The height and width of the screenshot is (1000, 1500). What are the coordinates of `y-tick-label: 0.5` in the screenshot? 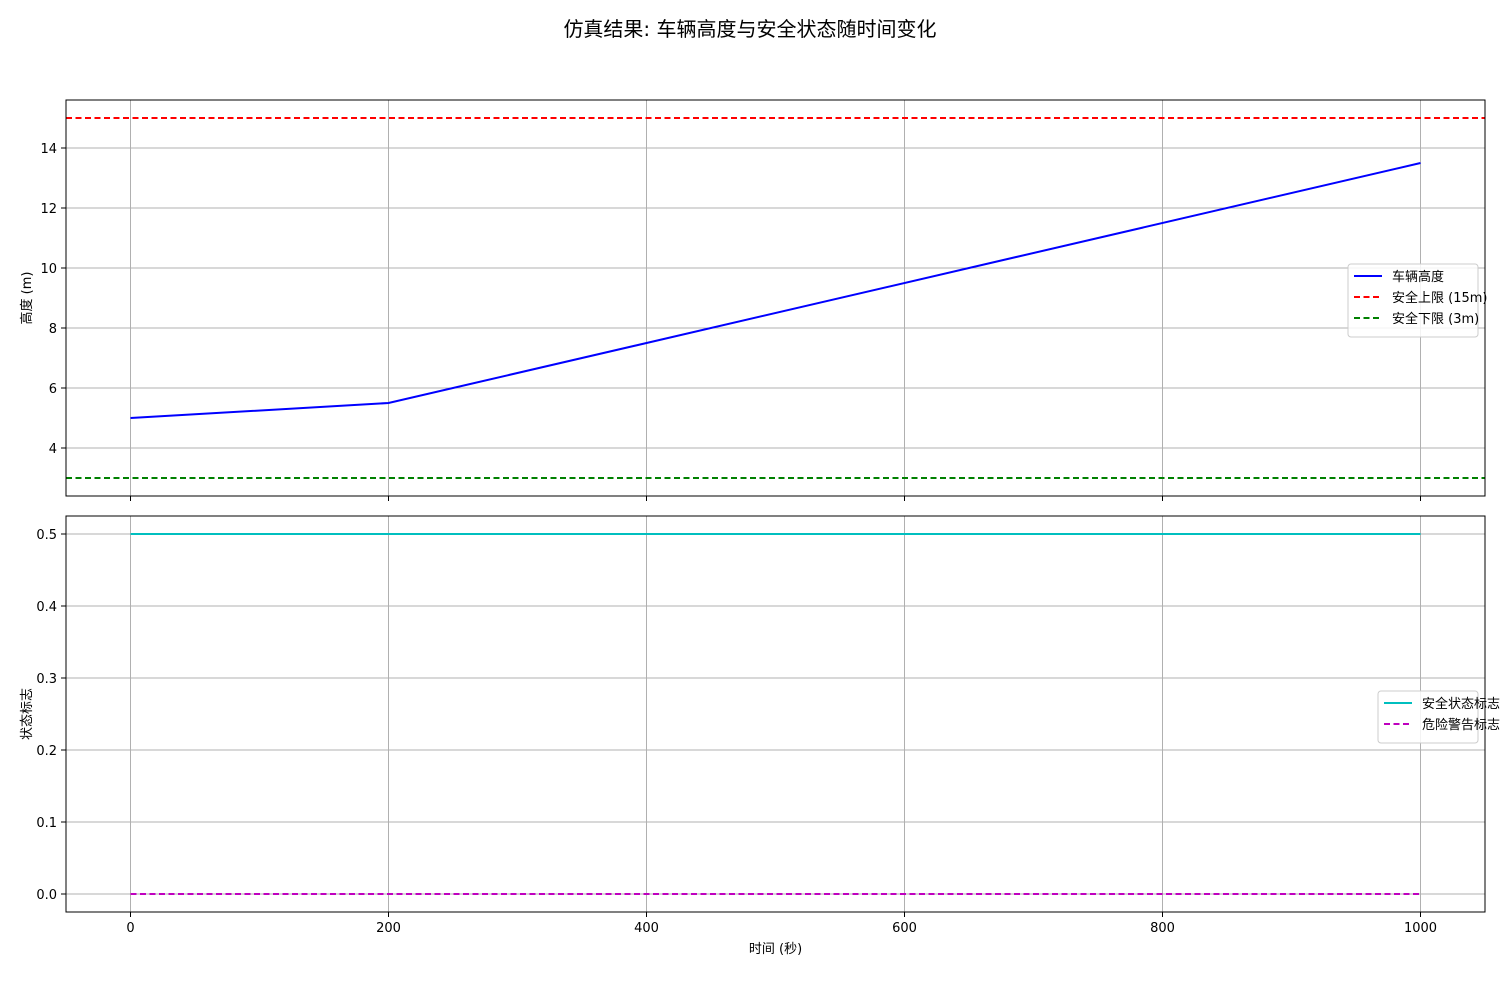 It's located at (46, 535).